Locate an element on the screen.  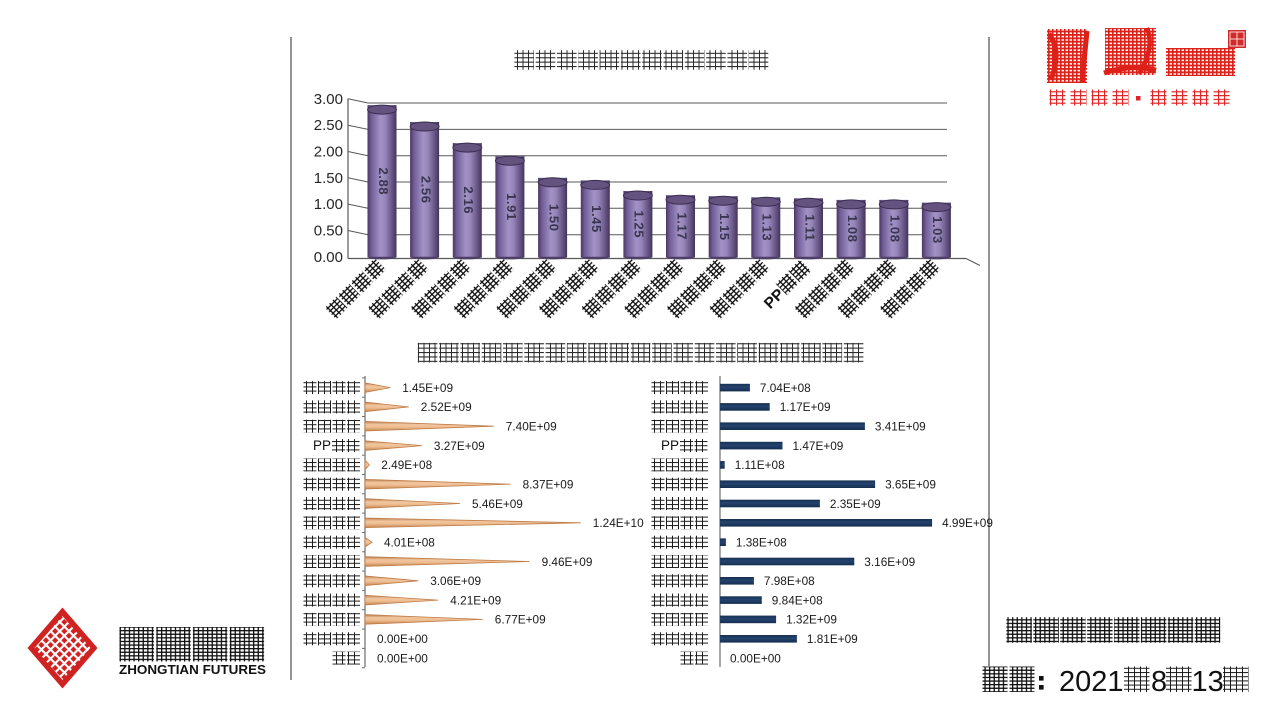
svg-text: 7.98E+08 is located at coordinates (789, 581).